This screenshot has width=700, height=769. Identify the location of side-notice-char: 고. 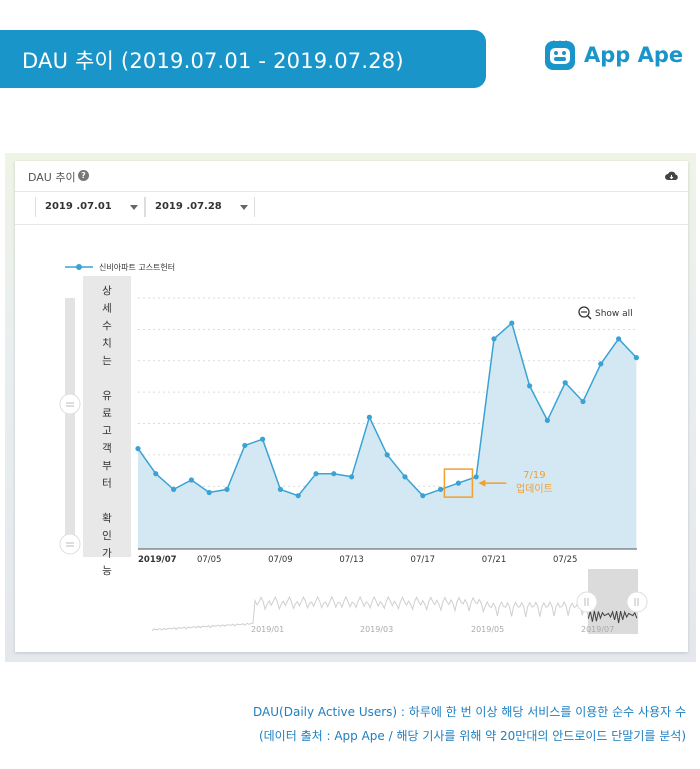
(107, 431).